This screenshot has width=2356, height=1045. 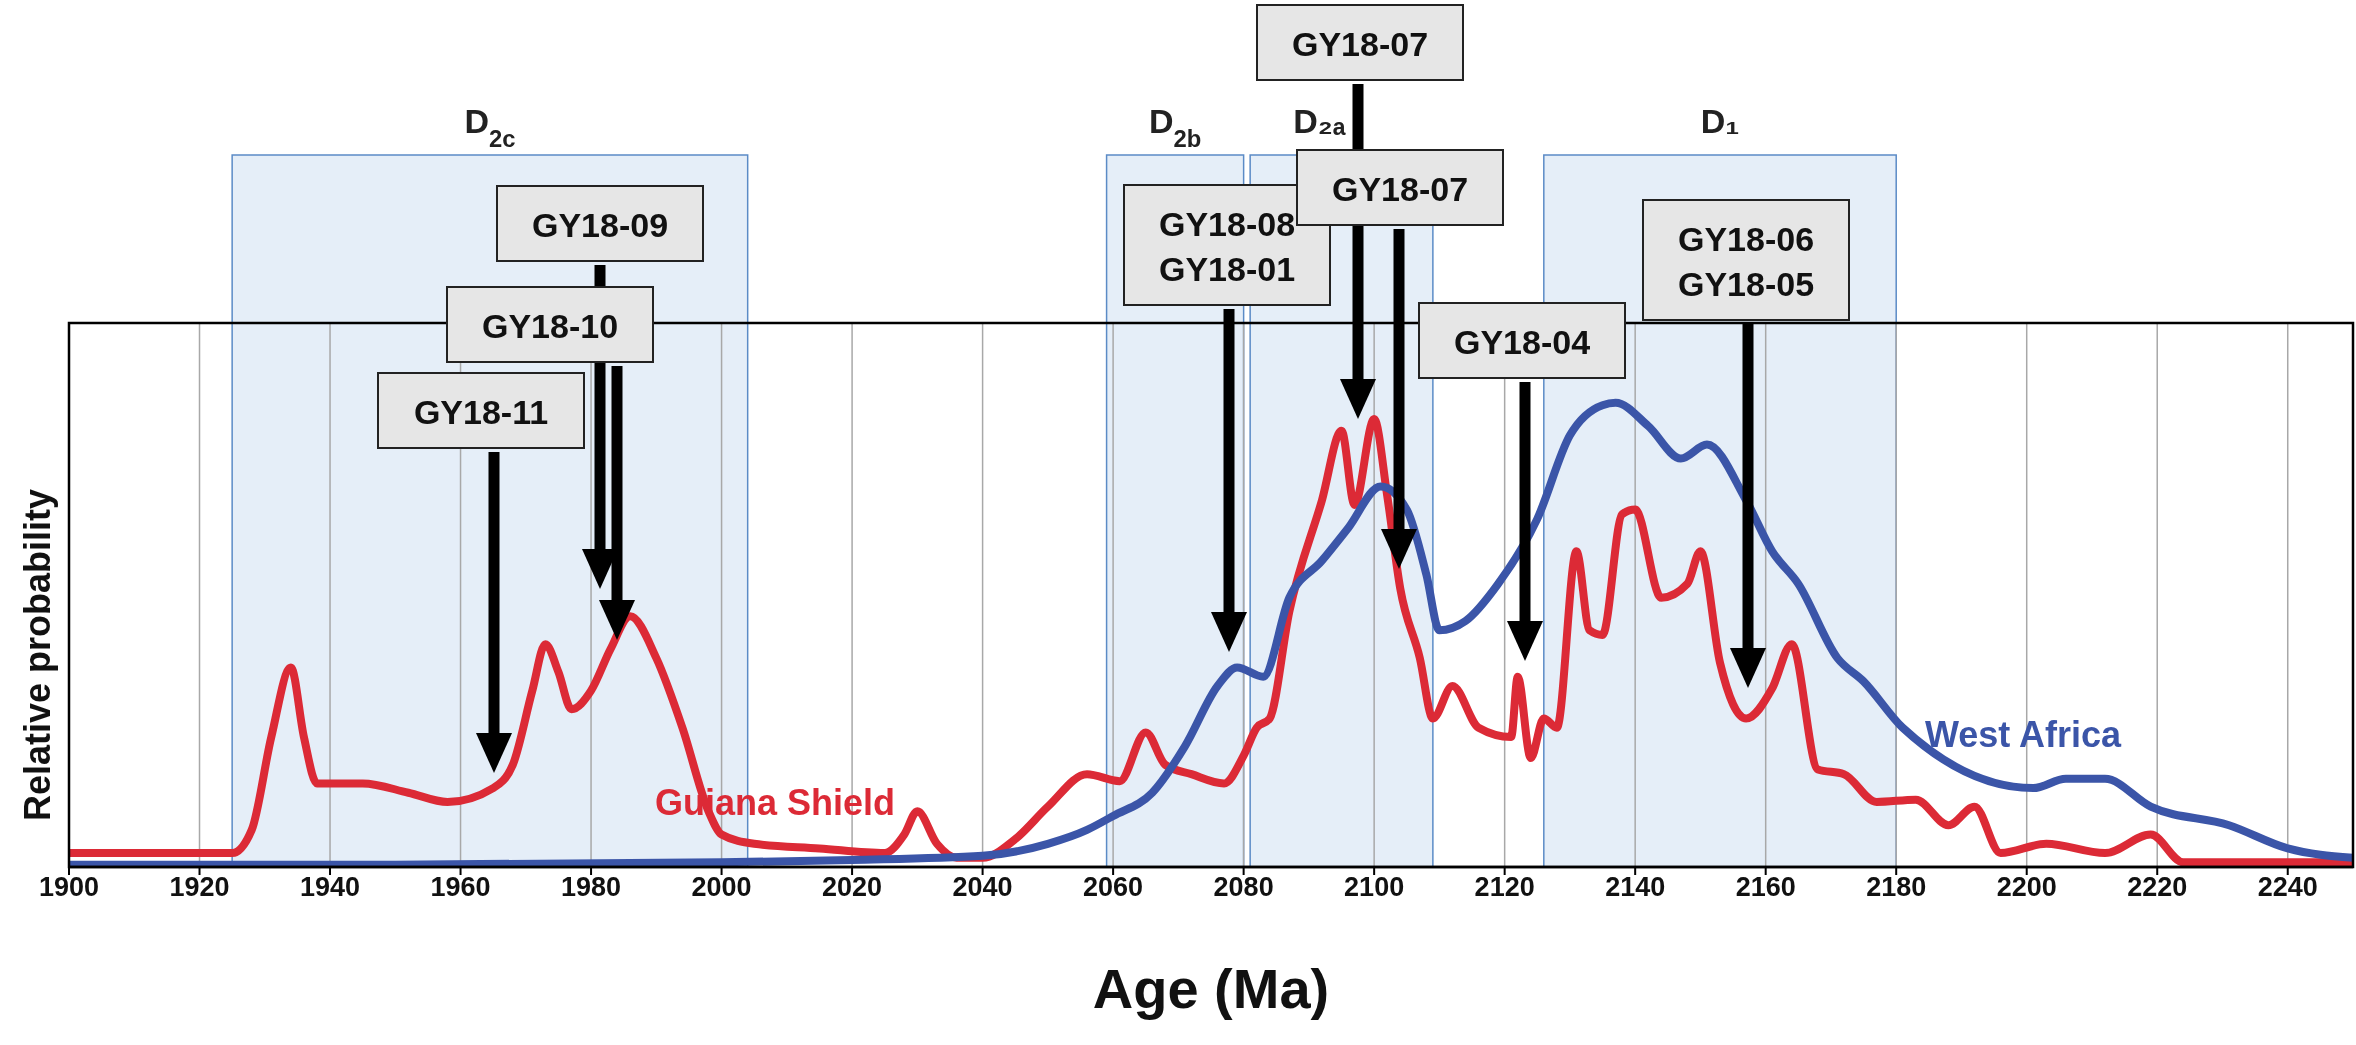 I want to click on x-tick-label: 2020, so click(x=852, y=887).